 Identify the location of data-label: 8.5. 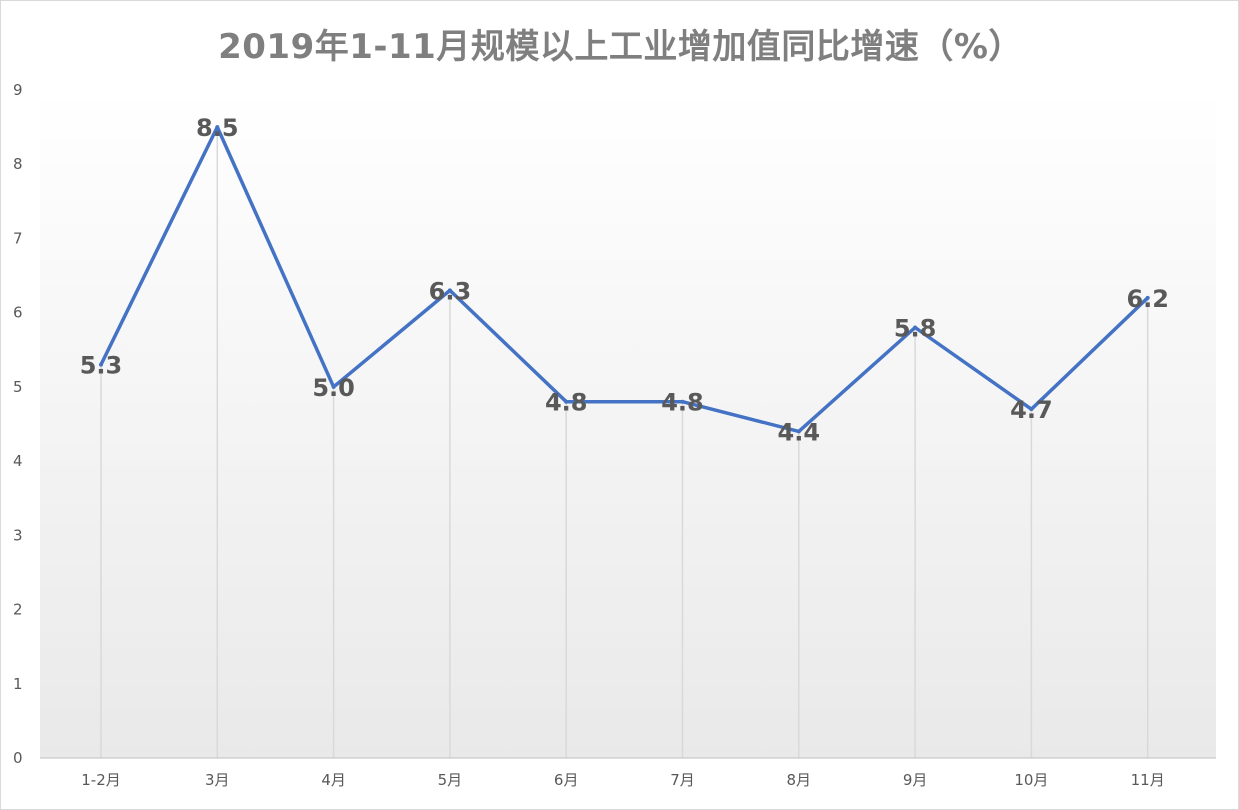
(217, 128).